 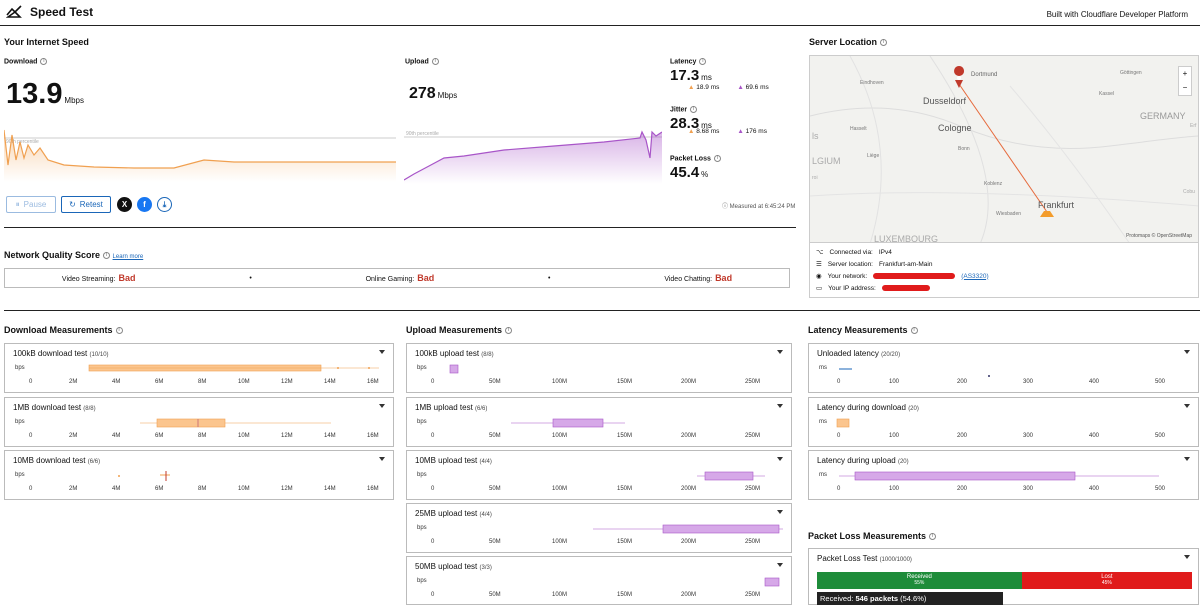 I want to click on app-title: Speed Test, so click(x=62, y=12).